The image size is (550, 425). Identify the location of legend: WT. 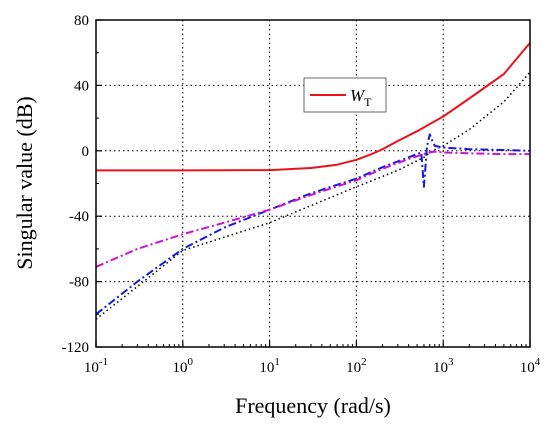
(345, 95).